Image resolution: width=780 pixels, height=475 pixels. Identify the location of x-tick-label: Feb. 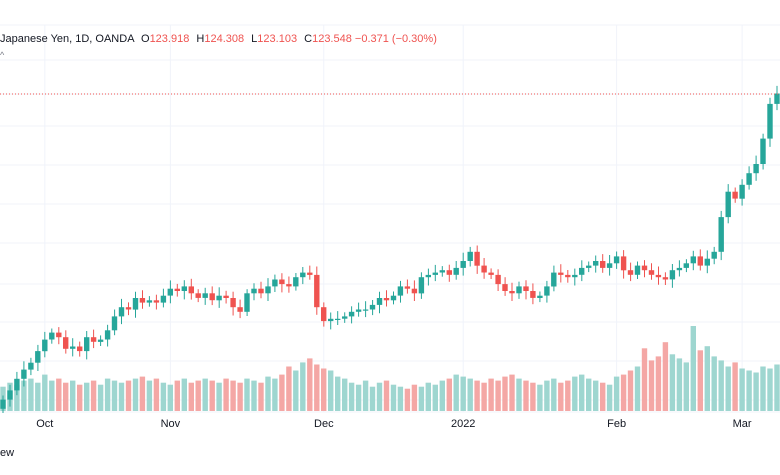
(616, 424).